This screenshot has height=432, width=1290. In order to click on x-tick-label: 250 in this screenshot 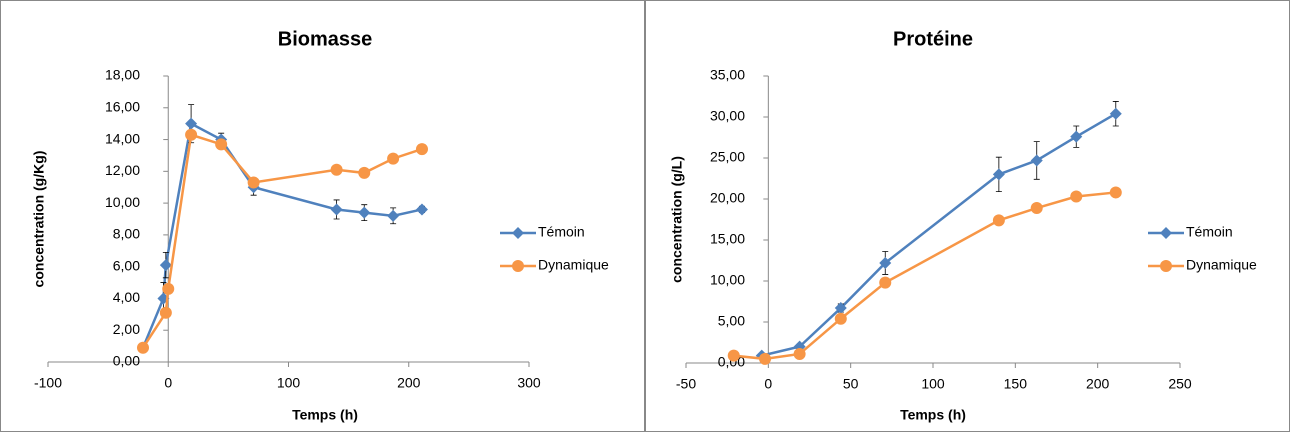, I will do `click(1180, 384)`.